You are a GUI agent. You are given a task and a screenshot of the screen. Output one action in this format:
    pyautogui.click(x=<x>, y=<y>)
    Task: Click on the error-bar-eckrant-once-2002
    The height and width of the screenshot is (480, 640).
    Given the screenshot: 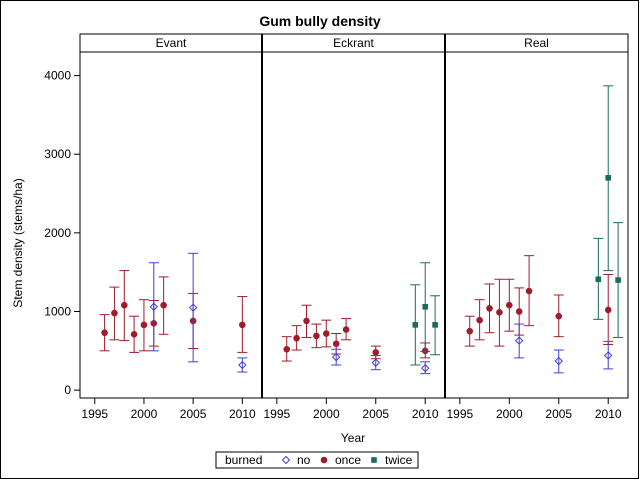 What is the action you would take?
    pyautogui.click(x=346, y=329)
    